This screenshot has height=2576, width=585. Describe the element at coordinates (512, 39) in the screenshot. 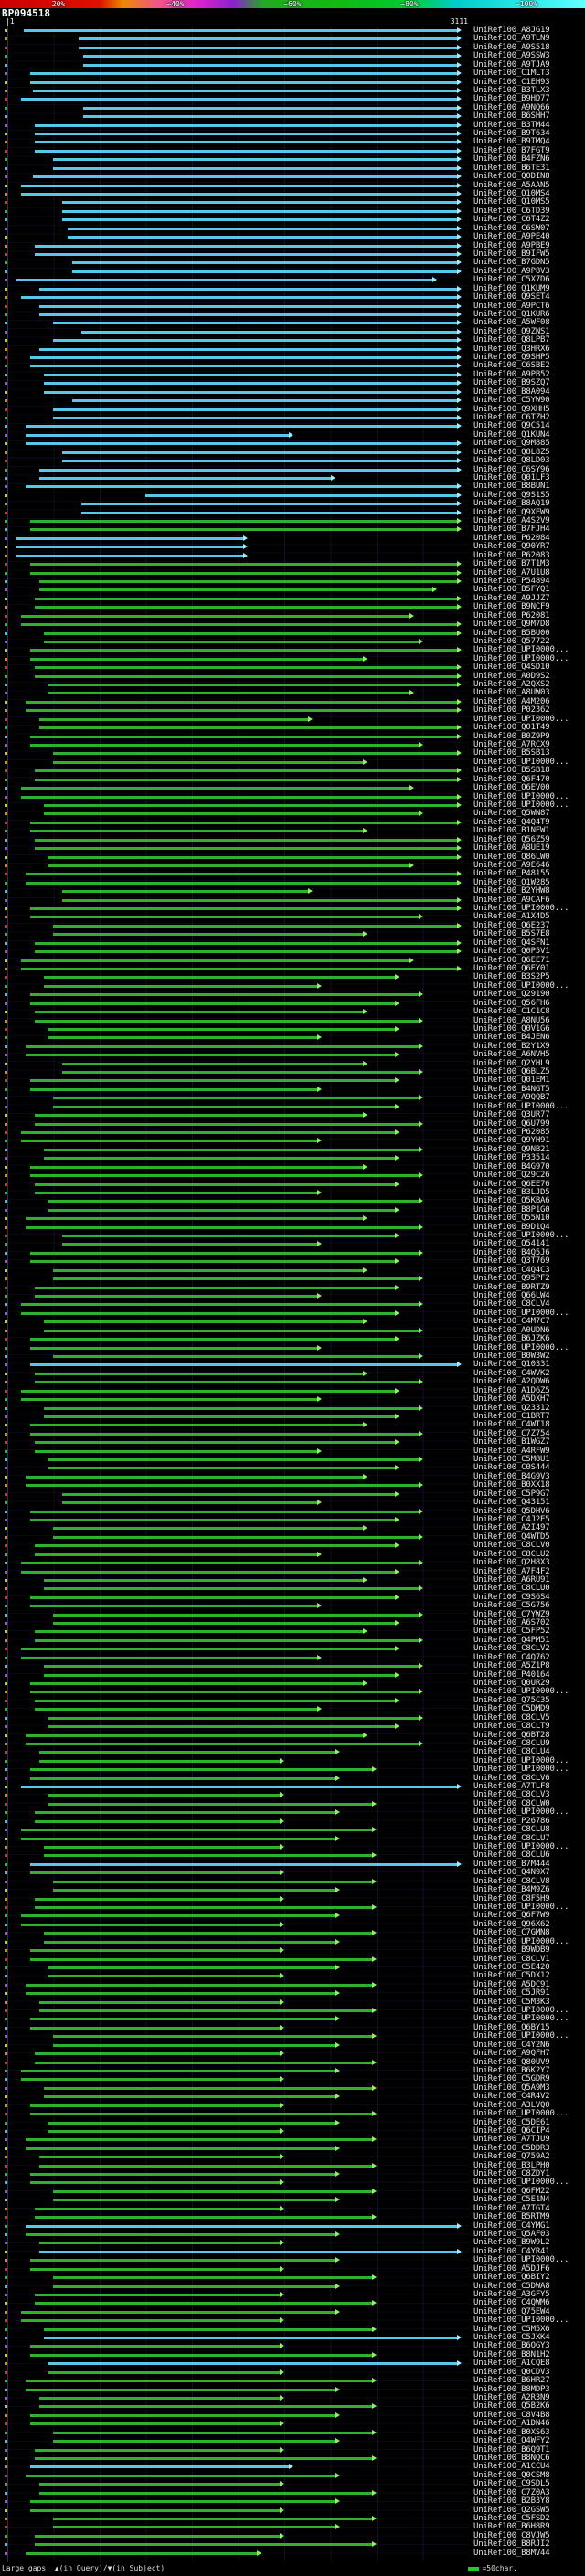

I see `hit-label: UniRef100_A9TLN9` at that location.